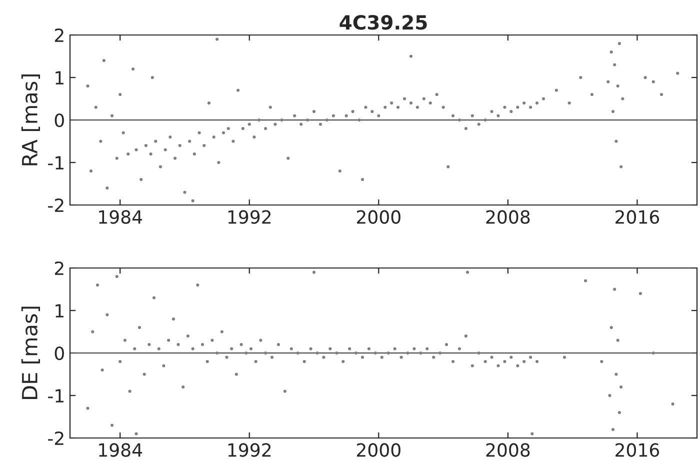 The height and width of the screenshot is (468, 700). Describe the element at coordinates (383, 22) in the screenshot. I see `chart-title: 4C39.25` at that location.